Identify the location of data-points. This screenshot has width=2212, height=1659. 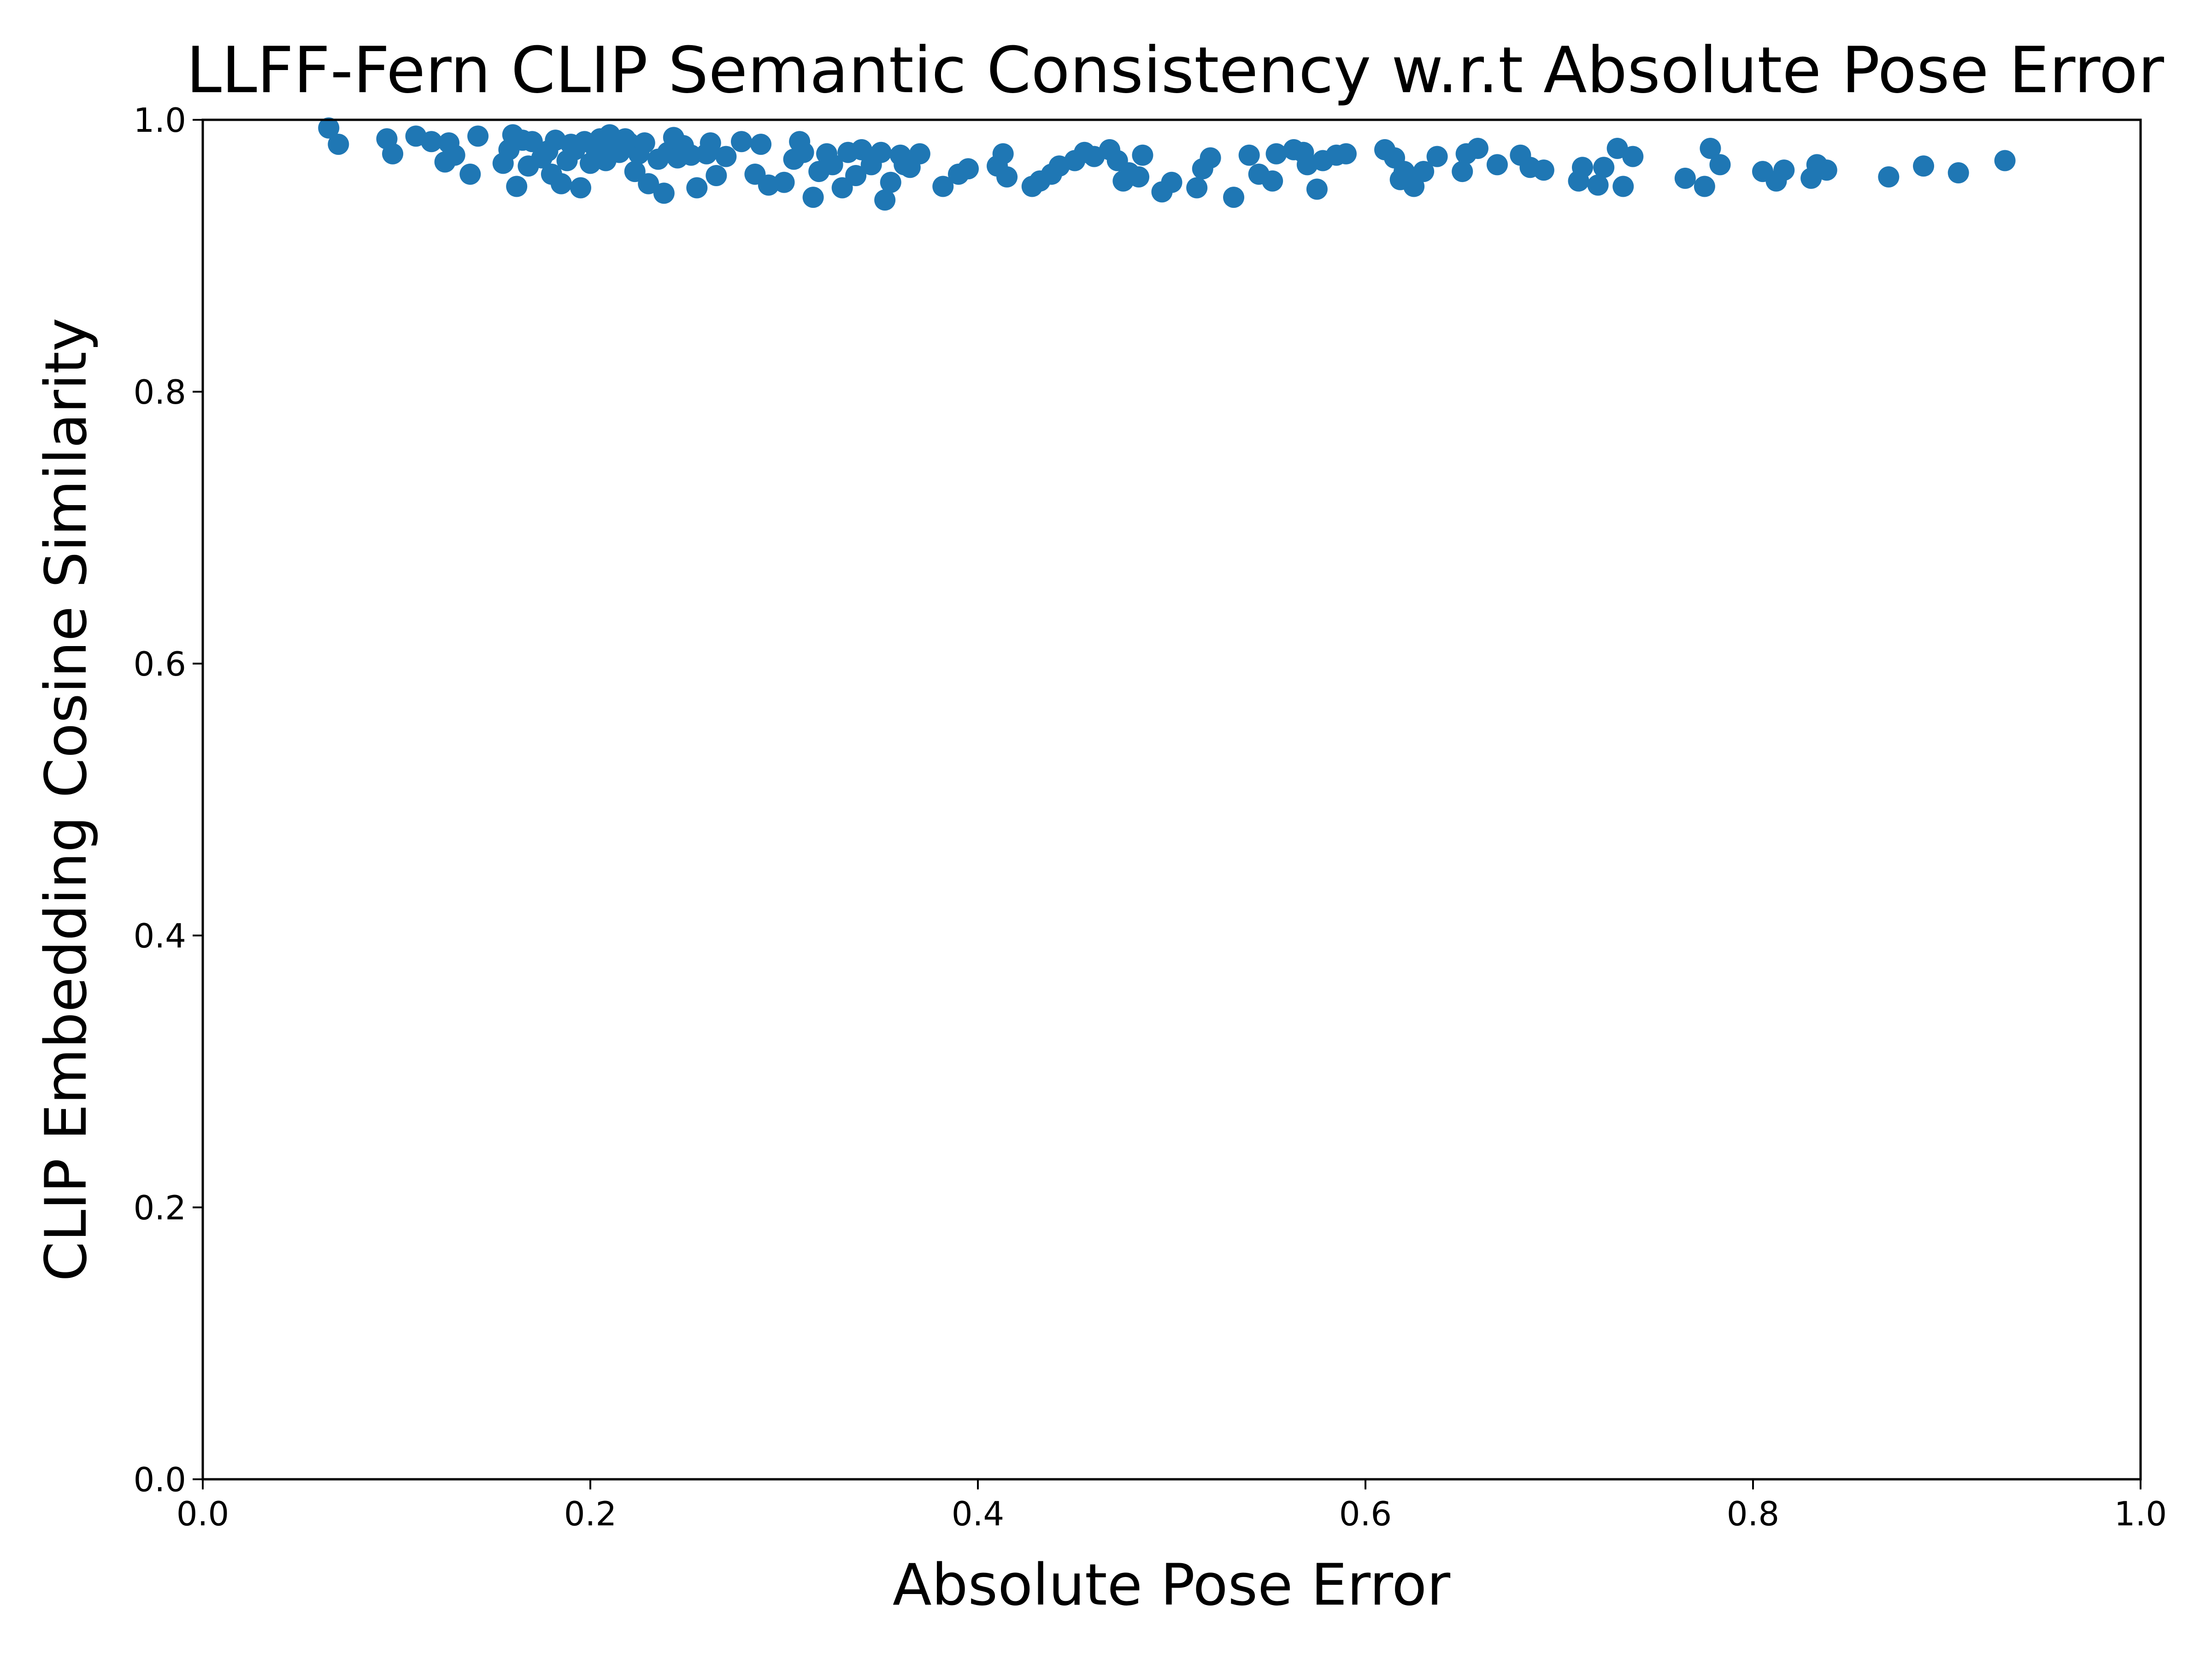
(1167, 164).